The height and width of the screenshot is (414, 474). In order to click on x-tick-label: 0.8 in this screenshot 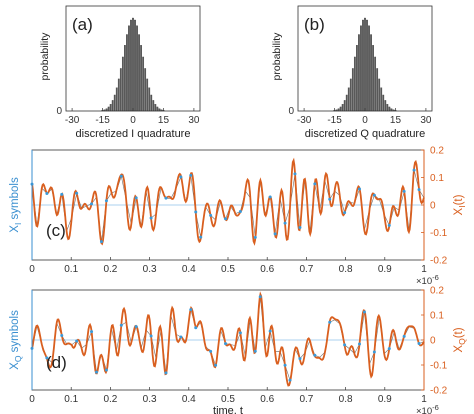, I will do `click(346, 269)`.